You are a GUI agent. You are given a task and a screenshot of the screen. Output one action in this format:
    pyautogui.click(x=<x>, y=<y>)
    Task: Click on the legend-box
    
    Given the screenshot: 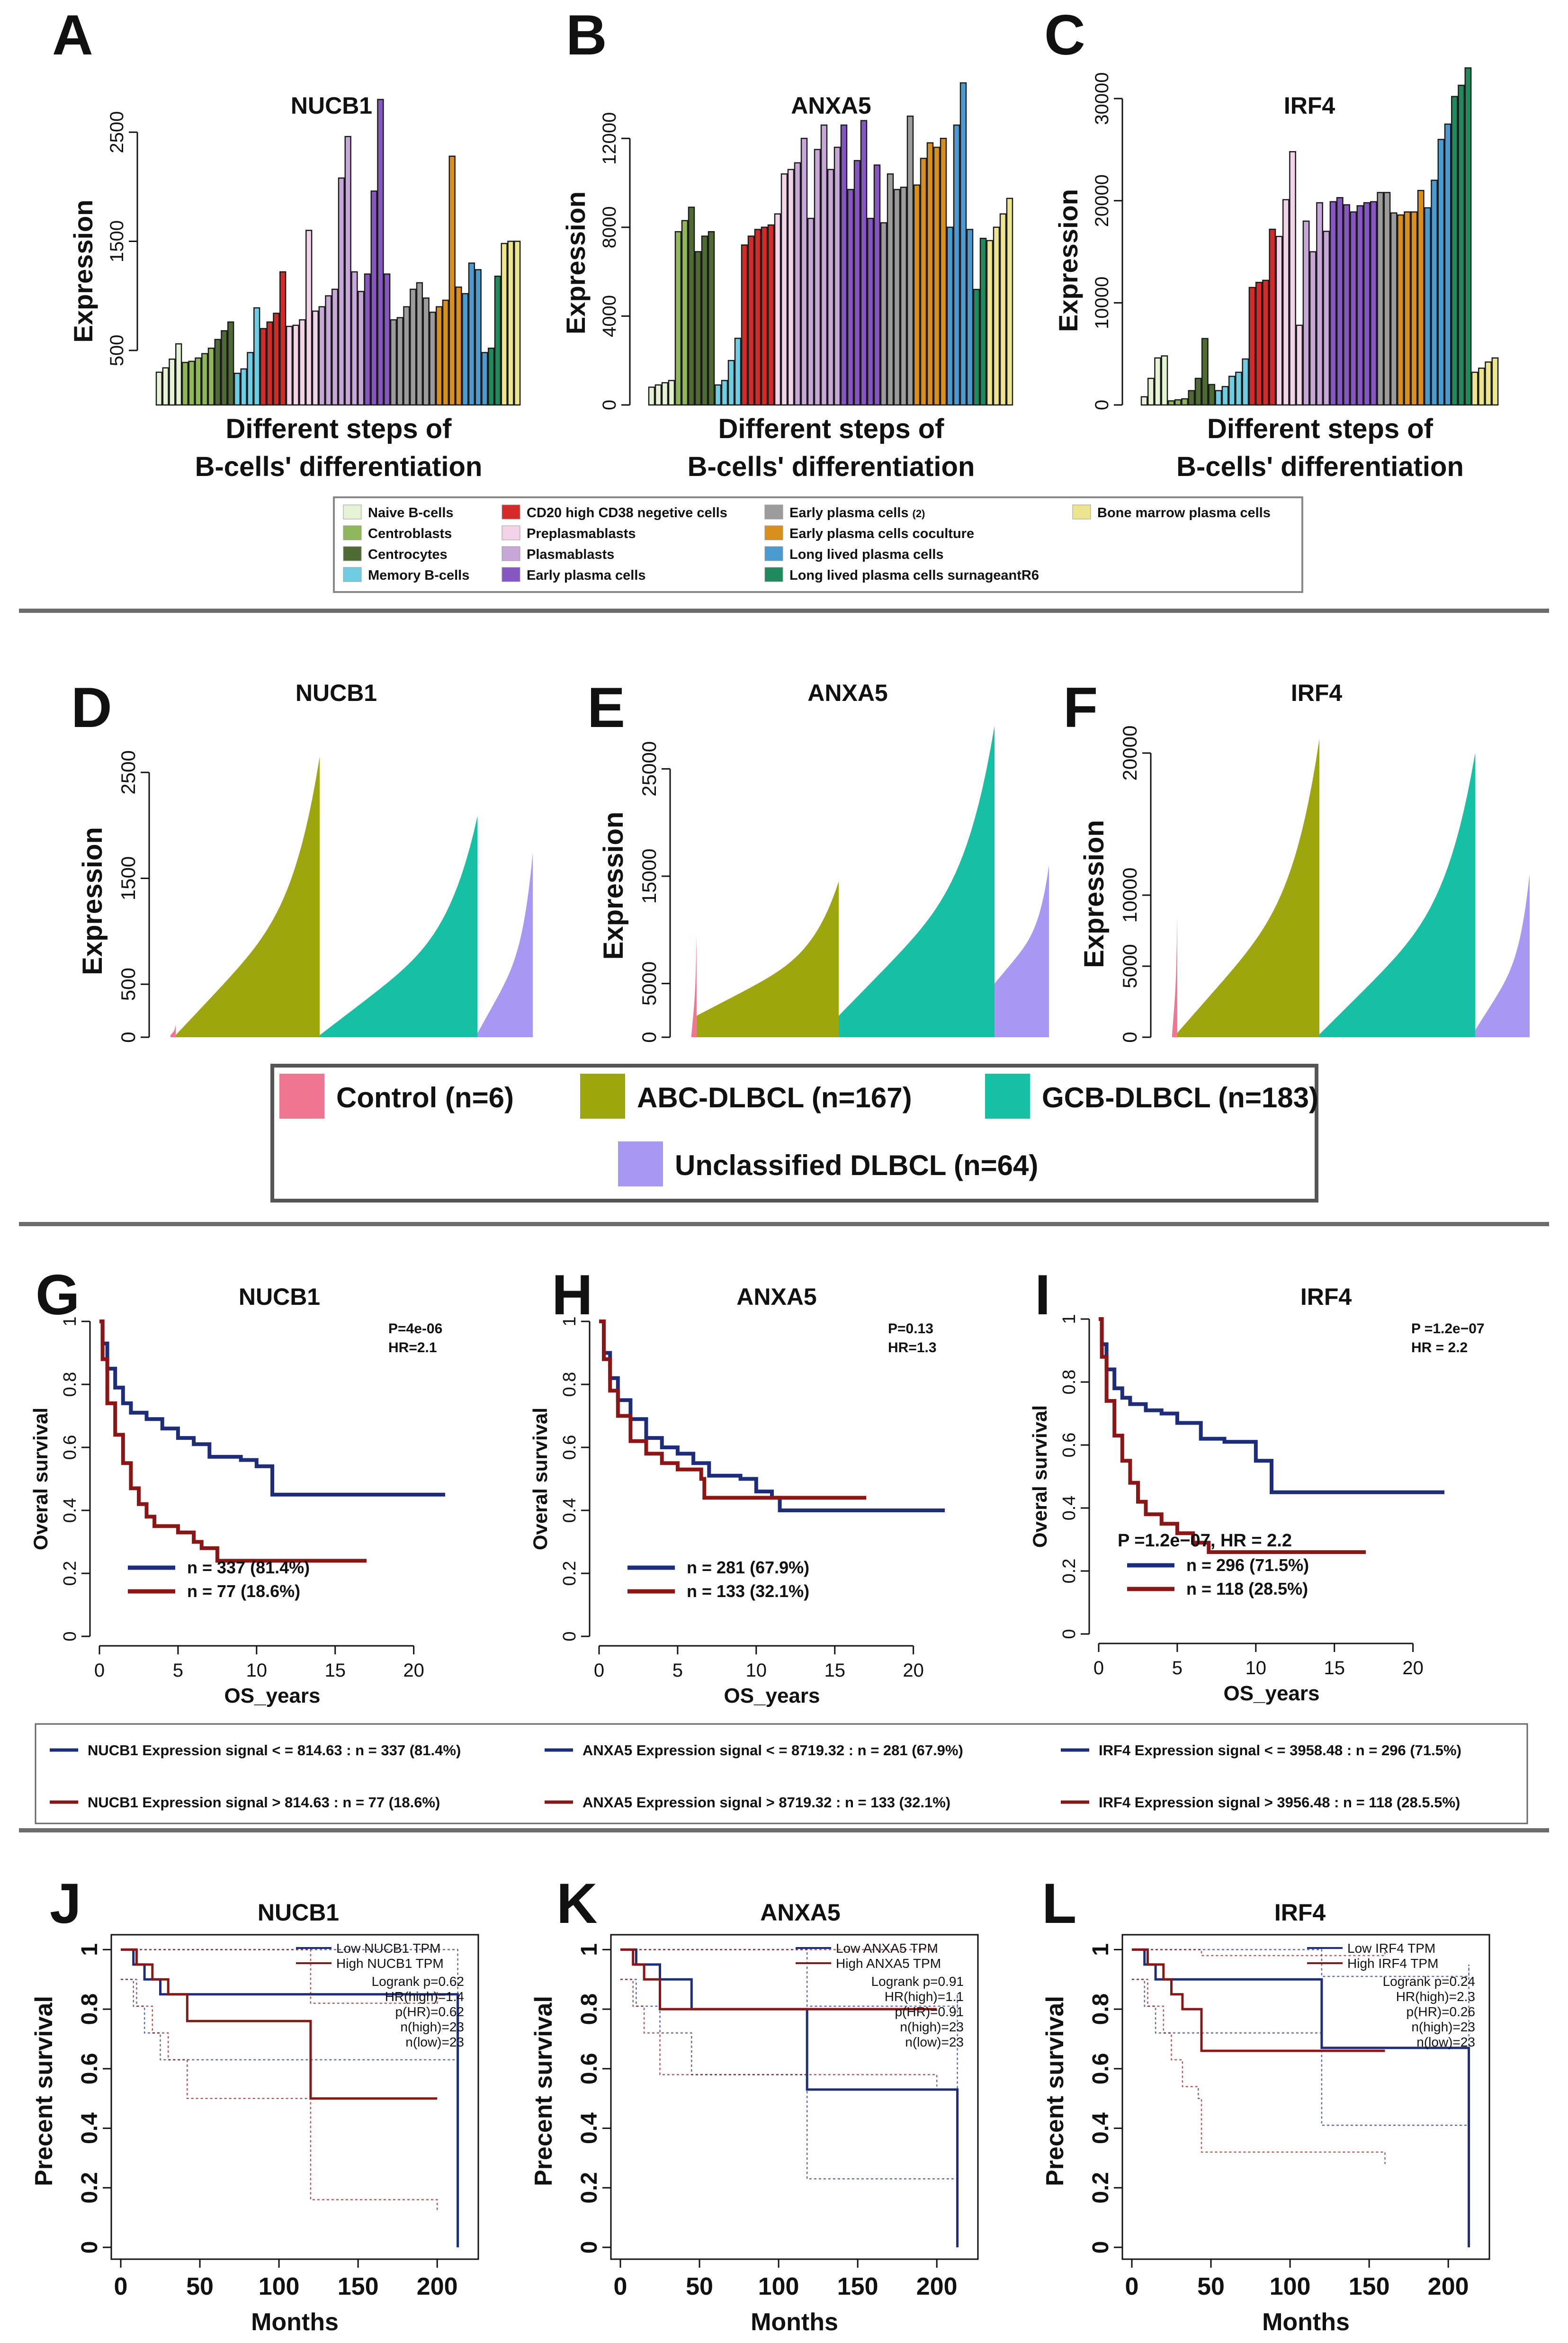 What is the action you would take?
    pyautogui.click(x=781, y=1773)
    